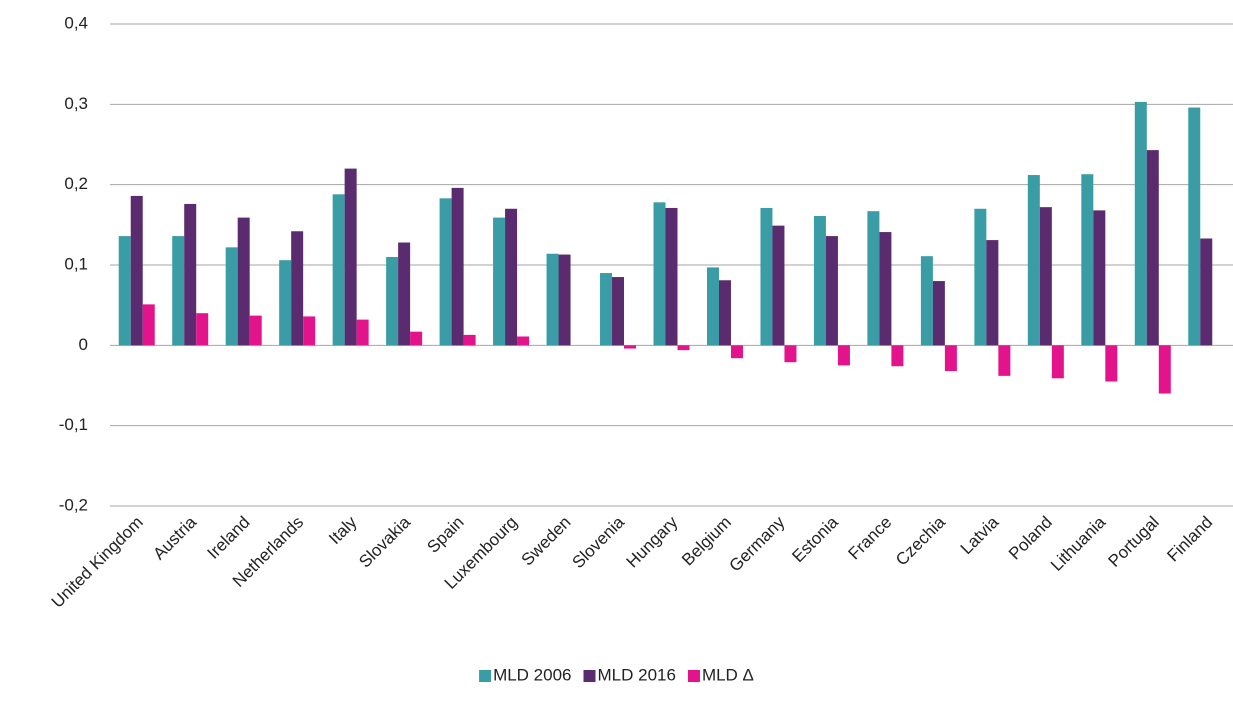 Image resolution: width=1233 pixels, height=711 pixels. Describe the element at coordinates (598, 542) in the screenshot. I see `x-tick-label: Slovenia` at that location.